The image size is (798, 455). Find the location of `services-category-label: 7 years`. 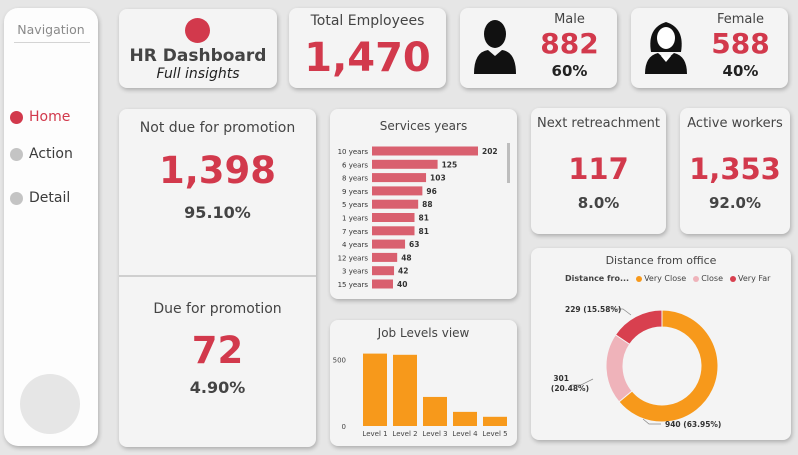

services-category-label: 7 years is located at coordinates (355, 232).